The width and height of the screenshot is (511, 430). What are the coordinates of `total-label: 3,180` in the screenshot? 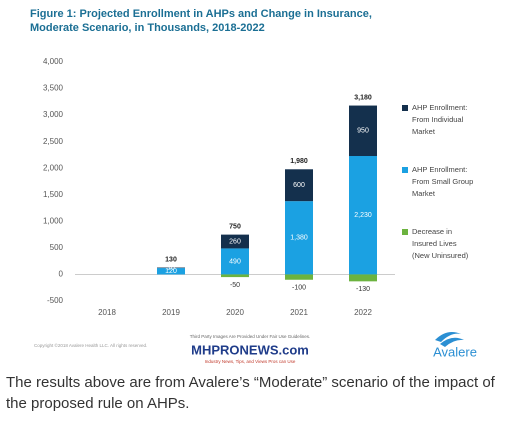 It's located at (363, 97).